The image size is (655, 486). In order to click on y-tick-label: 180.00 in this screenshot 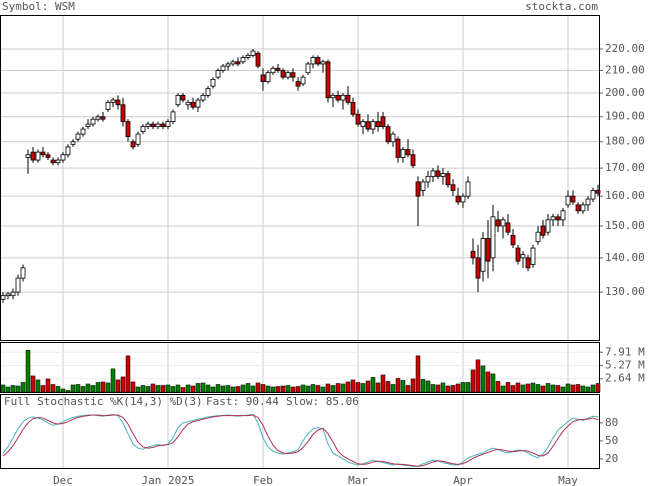, I will do `click(625, 141)`.